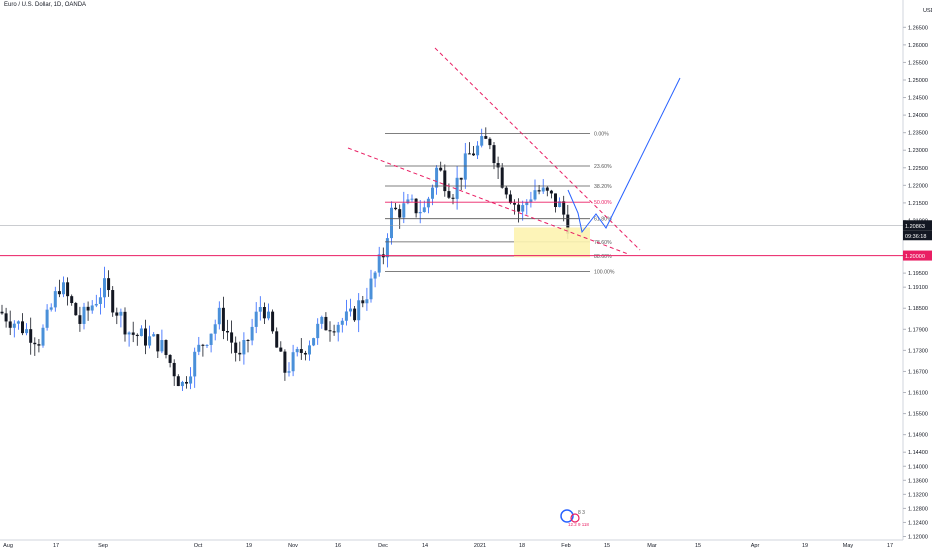 The width and height of the screenshot is (932, 550). Describe the element at coordinates (581, 513) in the screenshot. I see `watermark-text: 8 3` at that location.